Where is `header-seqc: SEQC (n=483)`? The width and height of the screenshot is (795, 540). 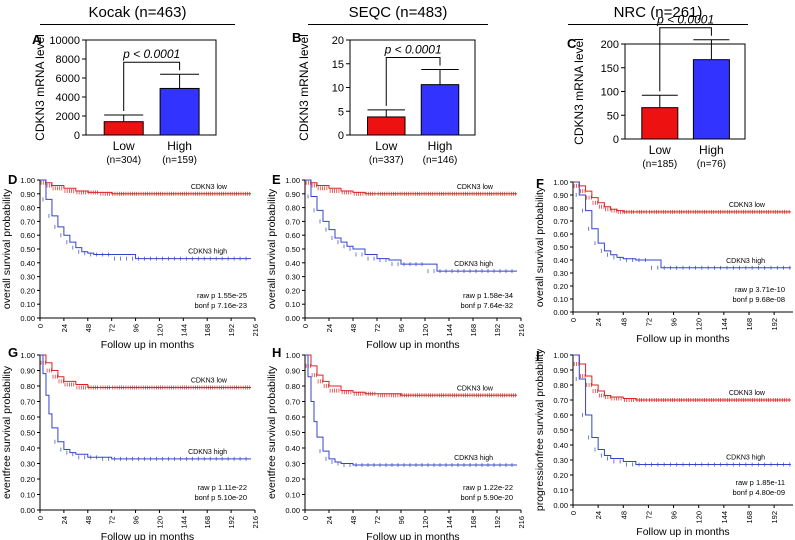 header-seqc: SEQC (n=483) is located at coordinates (398, 14).